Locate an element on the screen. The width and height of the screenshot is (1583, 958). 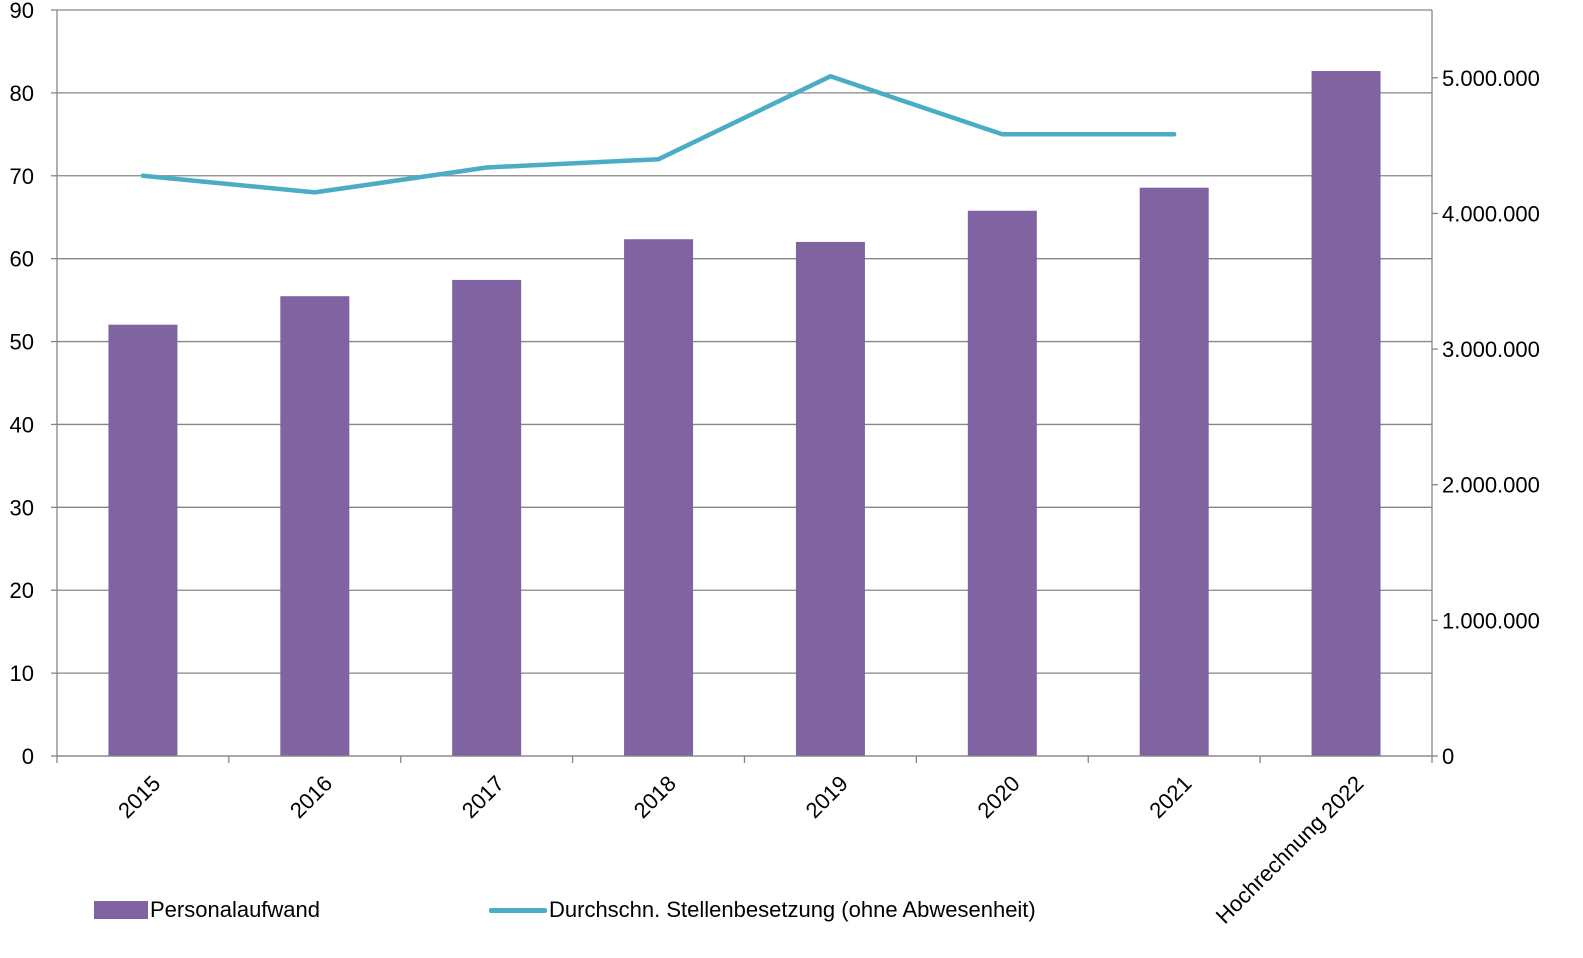
legend-label-personalaufwand: Personalaufwand is located at coordinates (235, 909).